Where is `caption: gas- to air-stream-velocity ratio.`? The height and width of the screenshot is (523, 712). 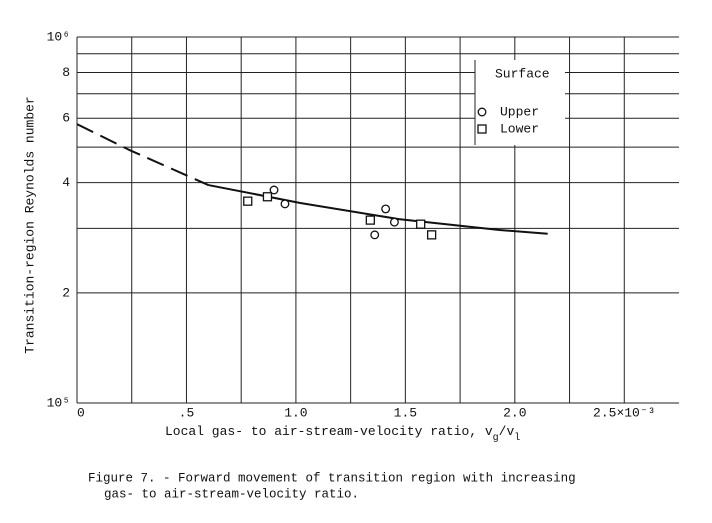 caption: gas- to air-stream-velocity ratio. is located at coordinates (231, 494).